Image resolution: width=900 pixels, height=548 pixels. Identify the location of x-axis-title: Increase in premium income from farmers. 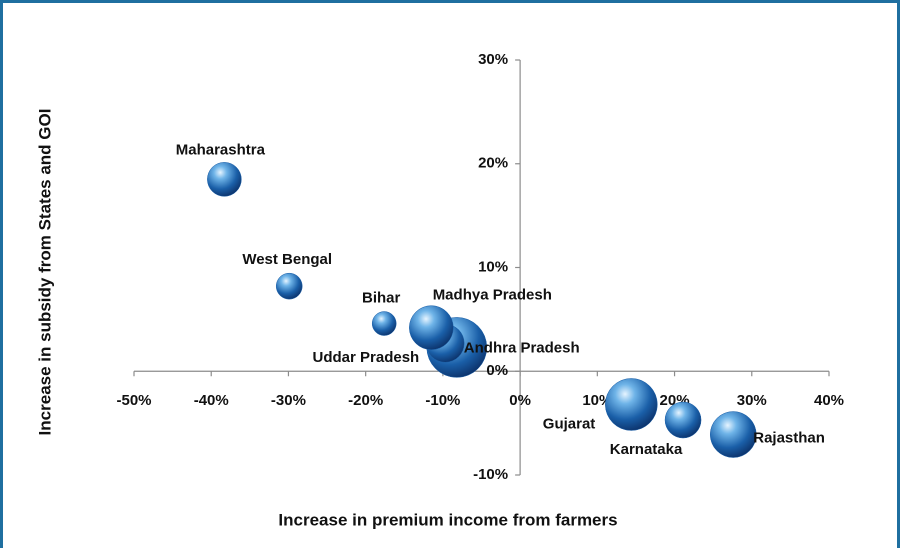
(447, 519).